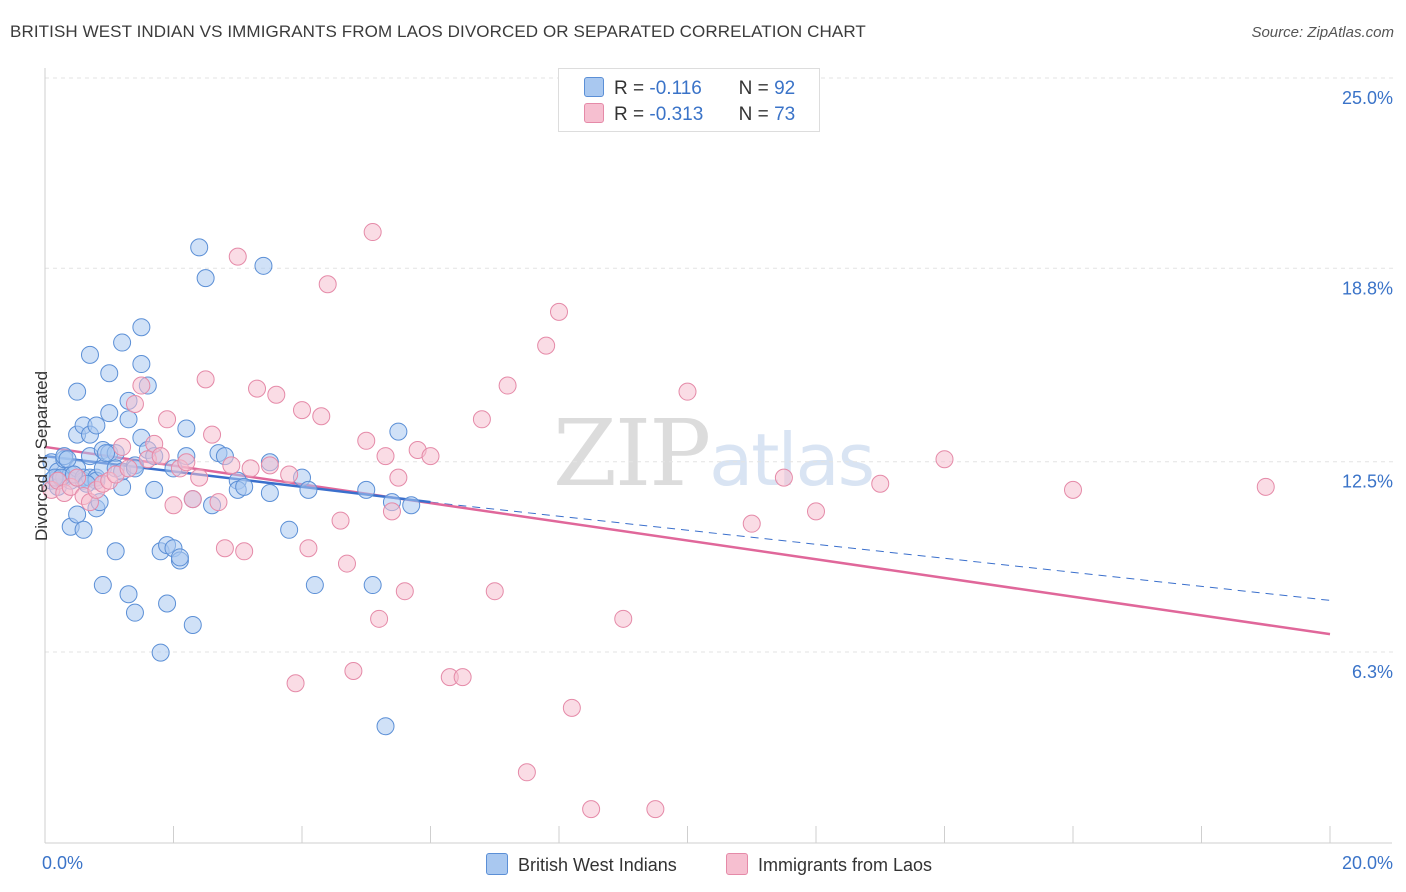 The image size is (1406, 892). I want to click on watermark-atlas: atlas, so click(792, 460).